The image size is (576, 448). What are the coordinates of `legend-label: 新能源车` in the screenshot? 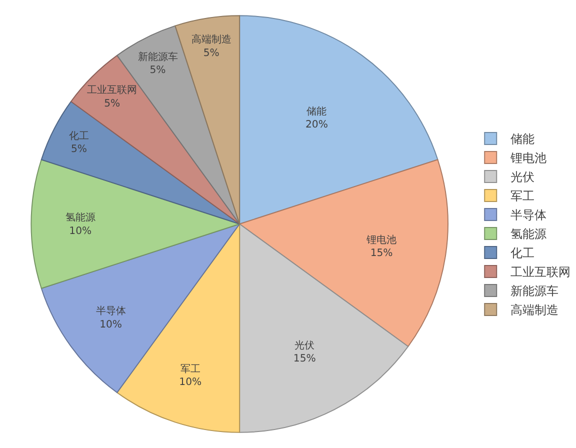 It's located at (534, 291).